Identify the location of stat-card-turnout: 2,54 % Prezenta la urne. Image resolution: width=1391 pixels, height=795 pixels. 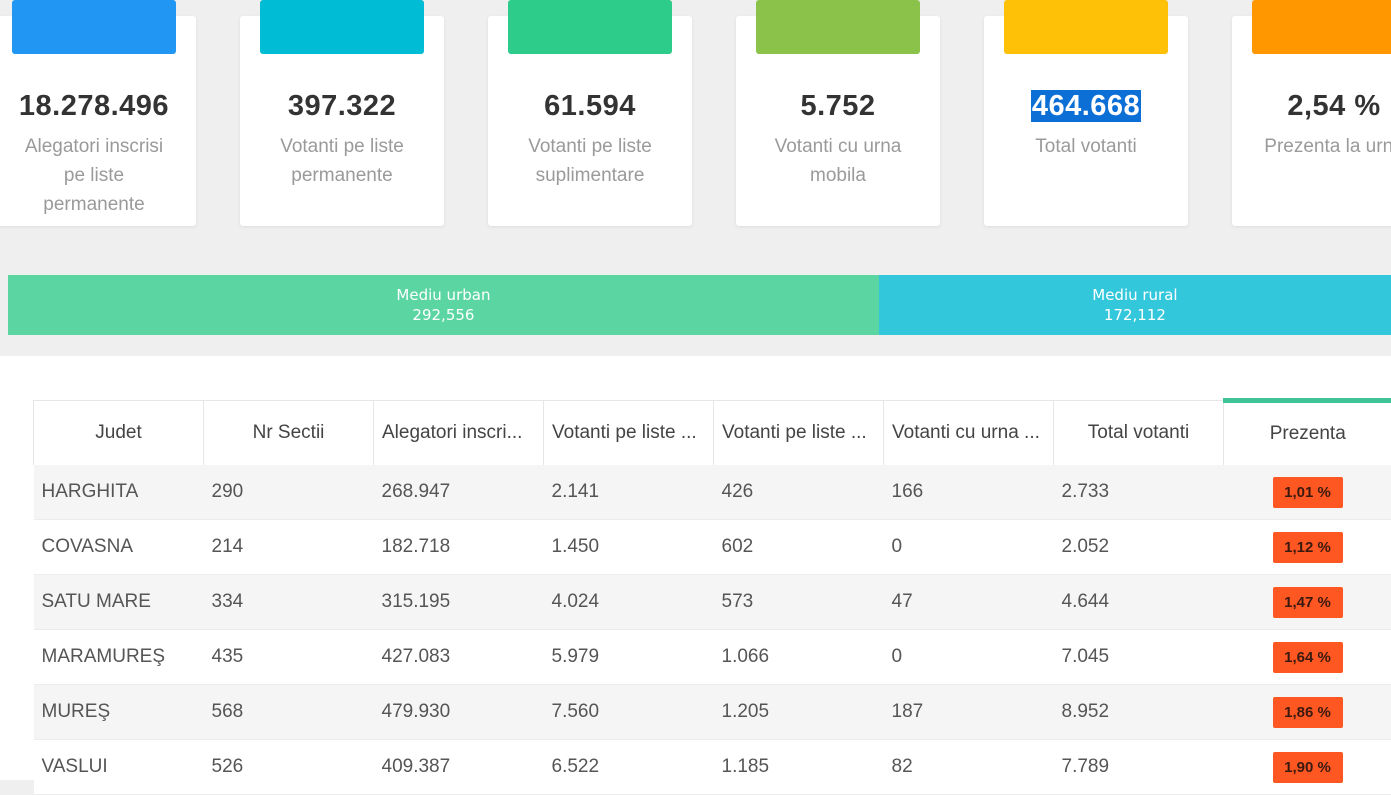
(1311, 121).